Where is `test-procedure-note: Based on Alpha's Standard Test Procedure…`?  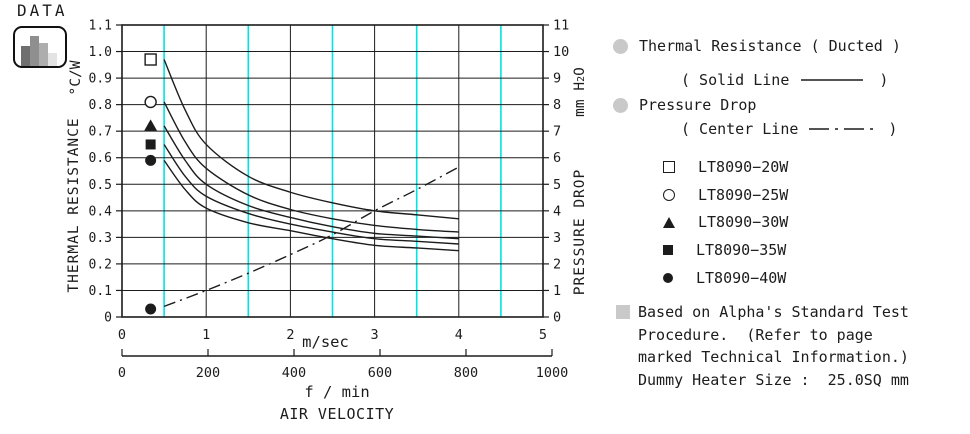
test-procedure-note: Based on Alpha's Standard Test Procedure… is located at coordinates (773, 346).